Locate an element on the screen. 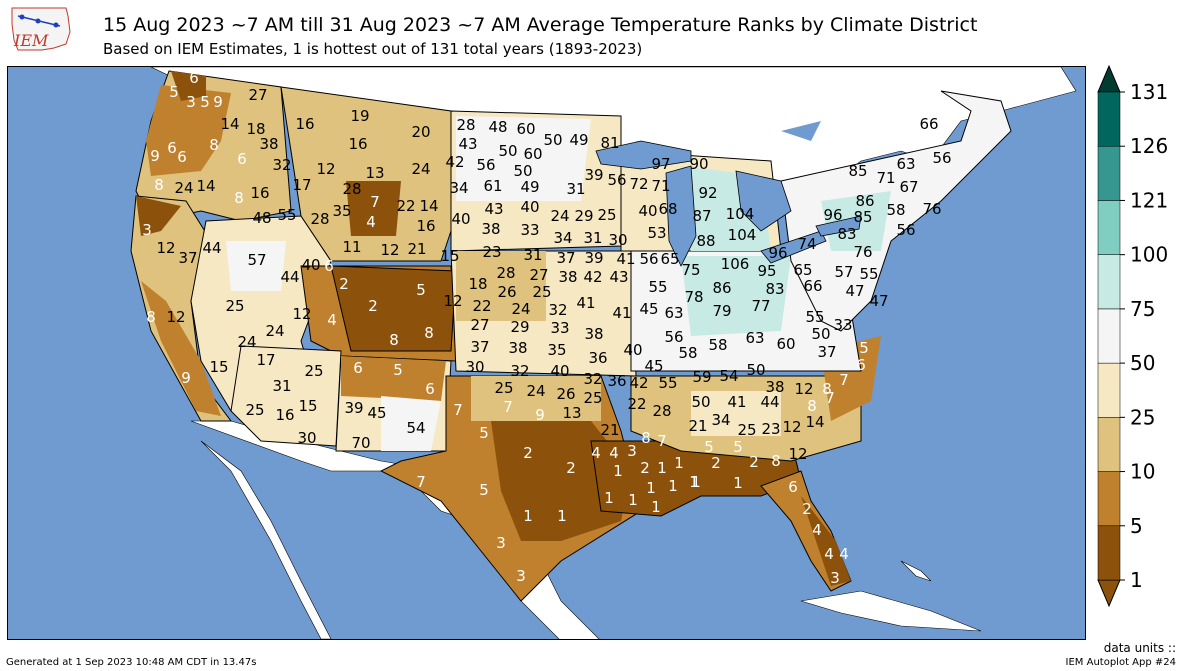  district-rank-label: 48 is located at coordinates (261, 218).